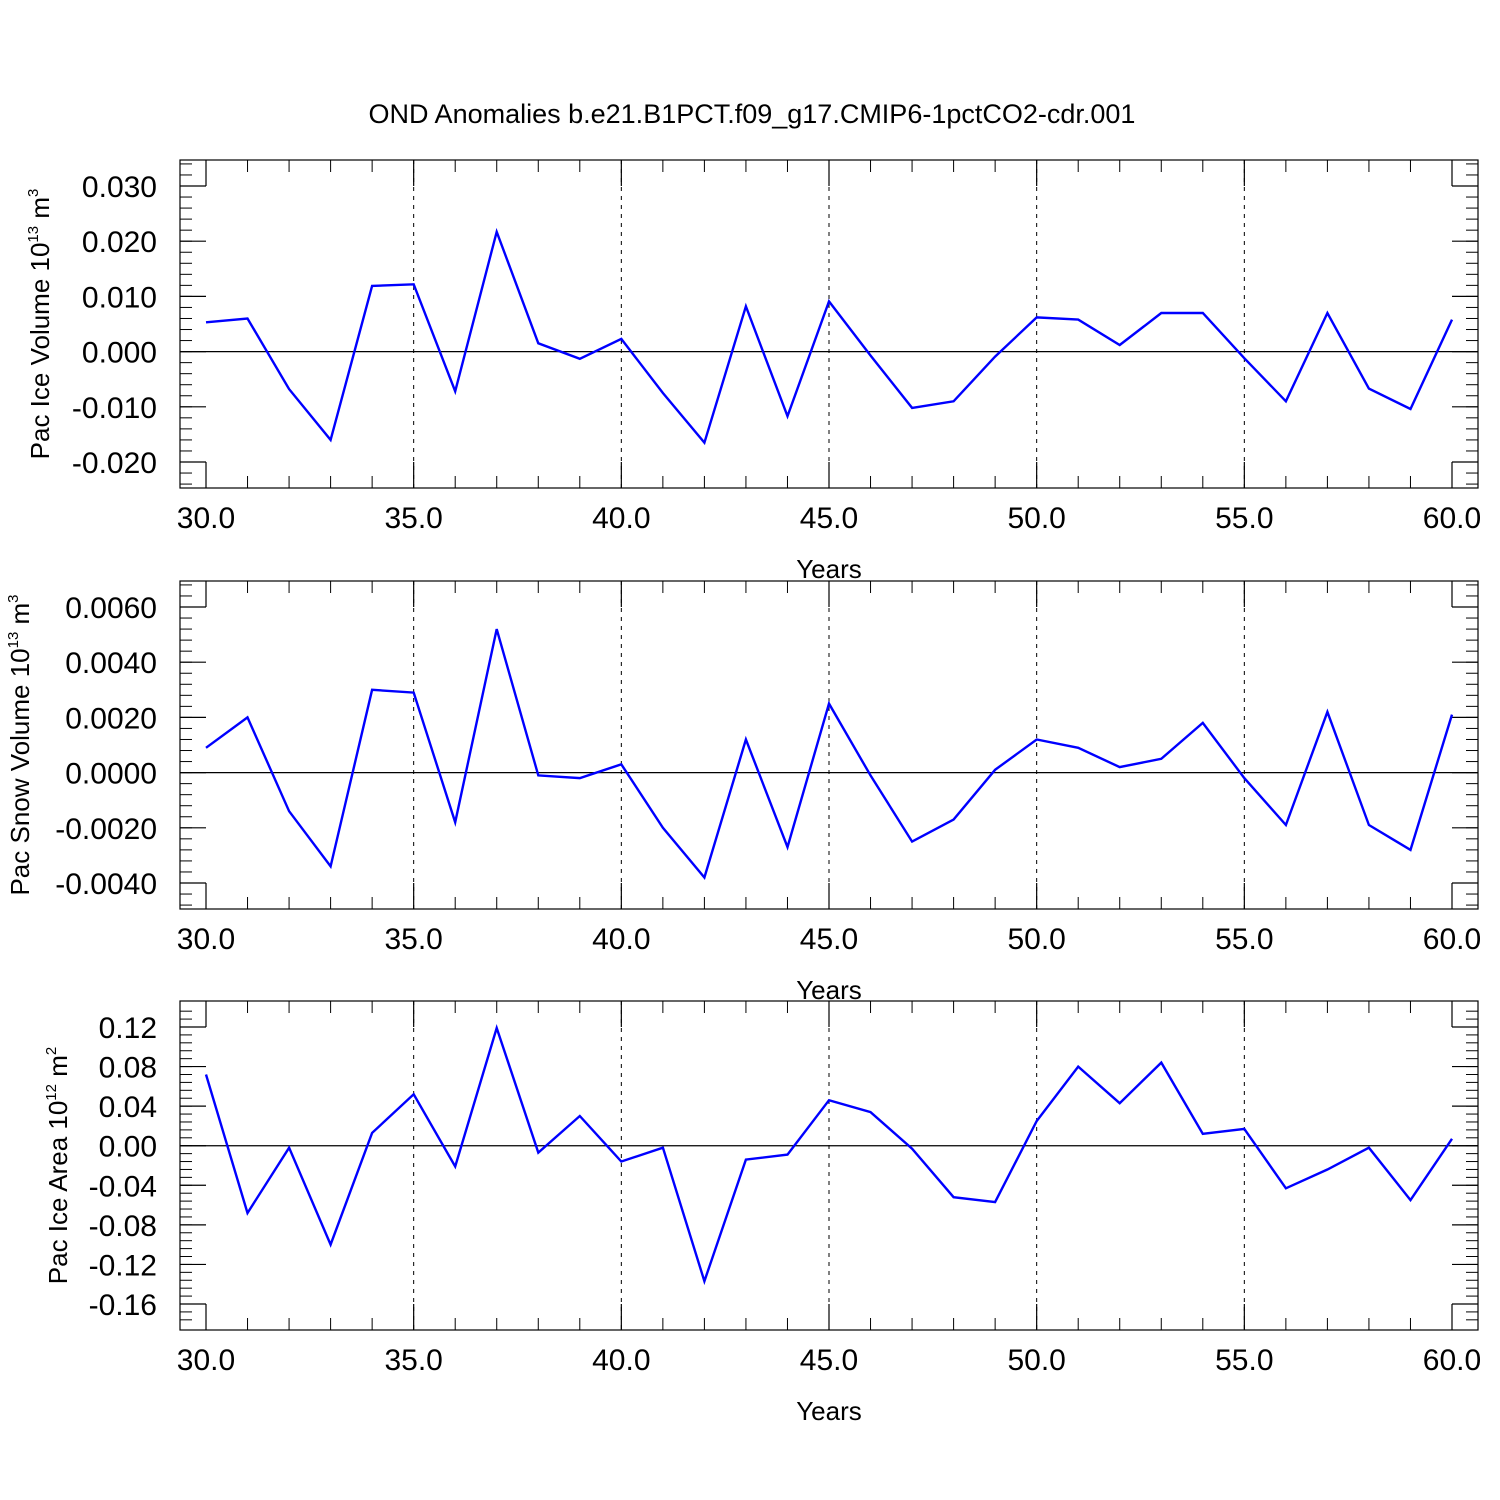 The width and height of the screenshot is (1500, 1500). Describe the element at coordinates (20, 744) in the screenshot. I see `y-axis-label: Pac Snow Volume 1013 m3` at that location.